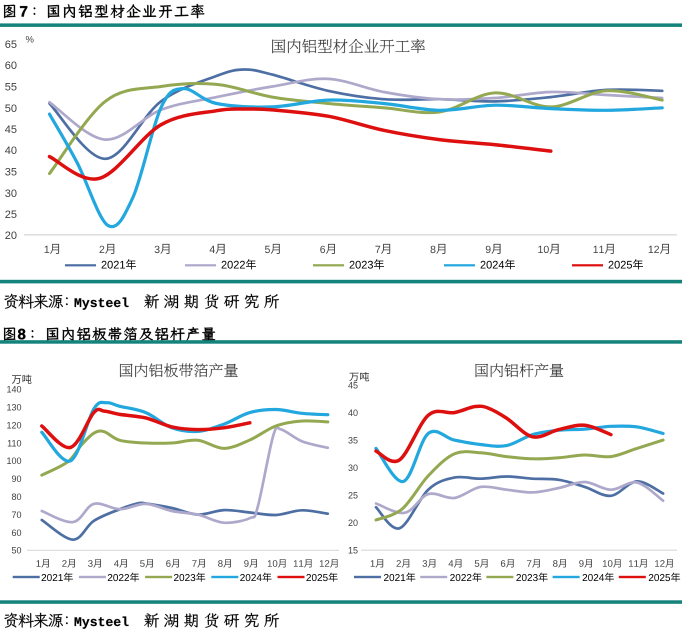  What do you see at coordinates (11, 88) in the screenshot?
I see `svg-text: 55` at bounding box center [11, 88].